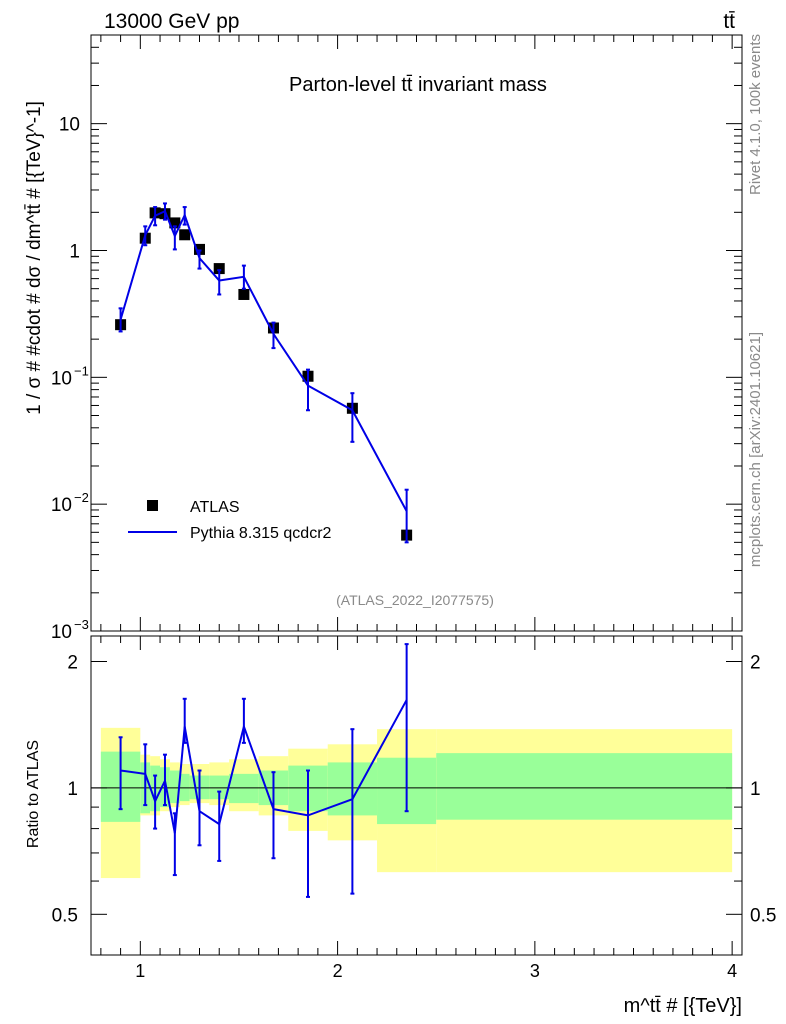 The width and height of the screenshot is (786, 1024). What do you see at coordinates (72, 662) in the screenshot?
I see `ratio-tick-label-left: 2` at bounding box center [72, 662].